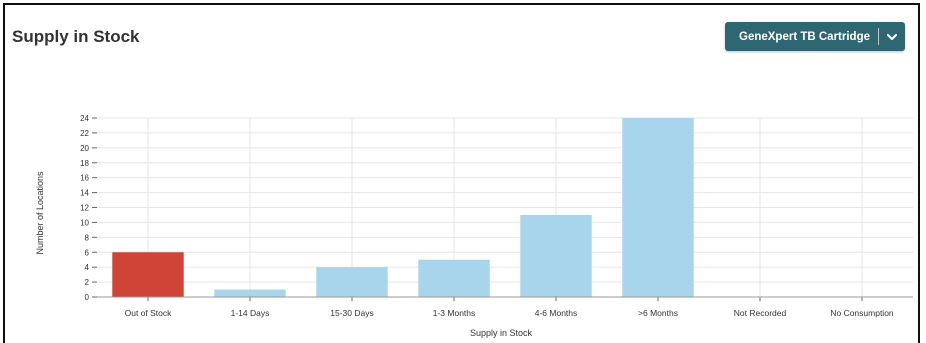 This screenshot has width=926, height=343. Describe the element at coordinates (250, 313) in the screenshot. I see `x-tick-label: 1-14 Days` at that location.